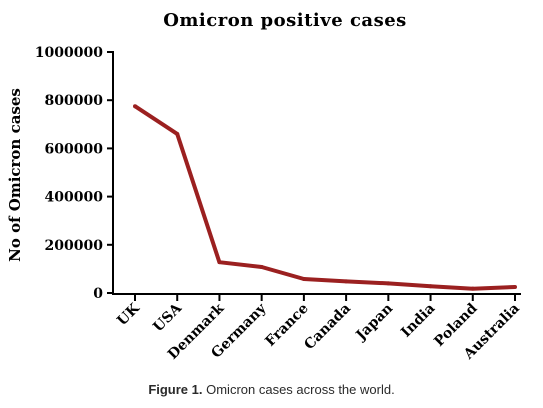 The image size is (543, 408). What do you see at coordinates (327, 327) in the screenshot?
I see `x-tick-label: Canada` at bounding box center [327, 327].